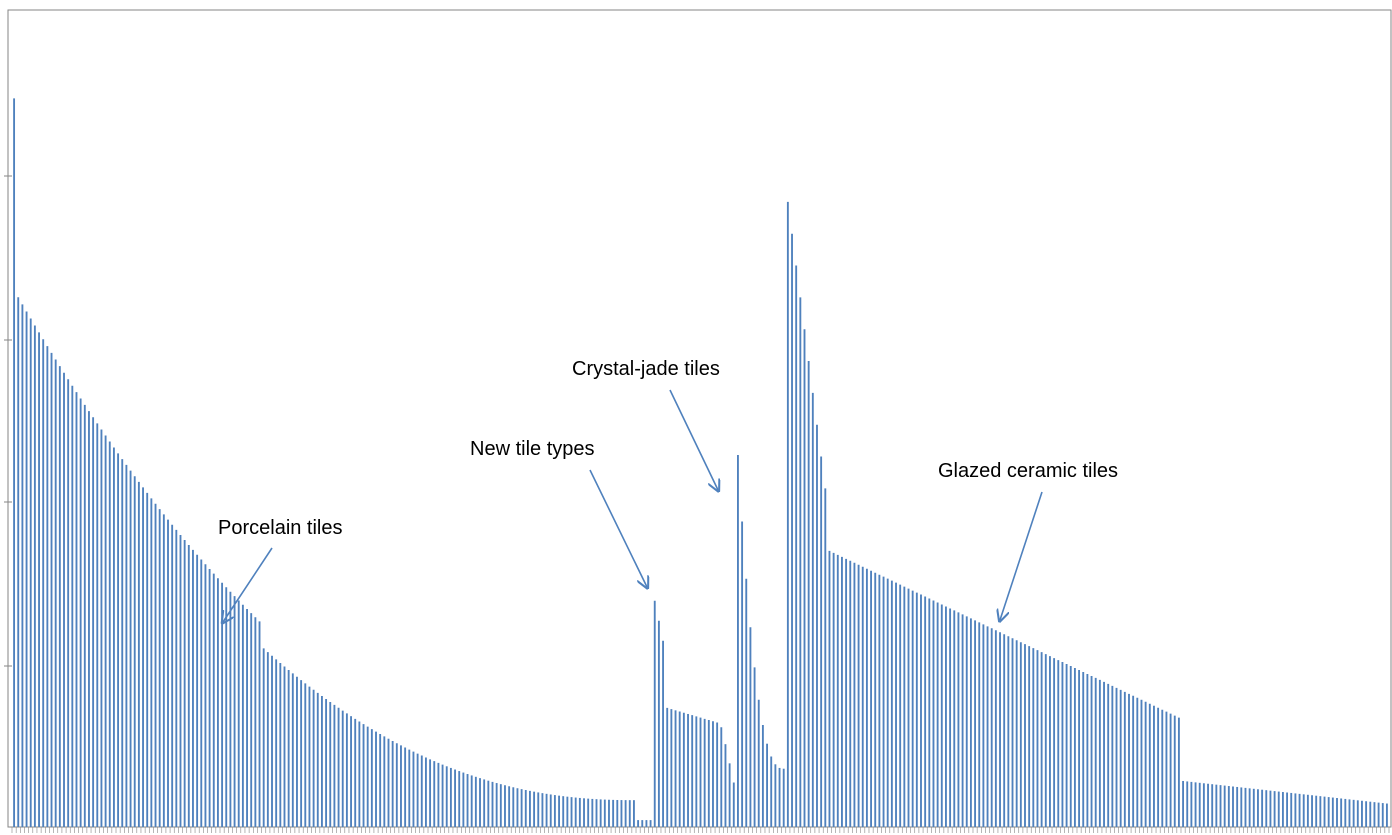 Image resolution: width=1392 pixels, height=835 pixels. Describe the element at coordinates (532, 449) in the screenshot. I see `annotation-label-newtypes: New tile types` at that location.